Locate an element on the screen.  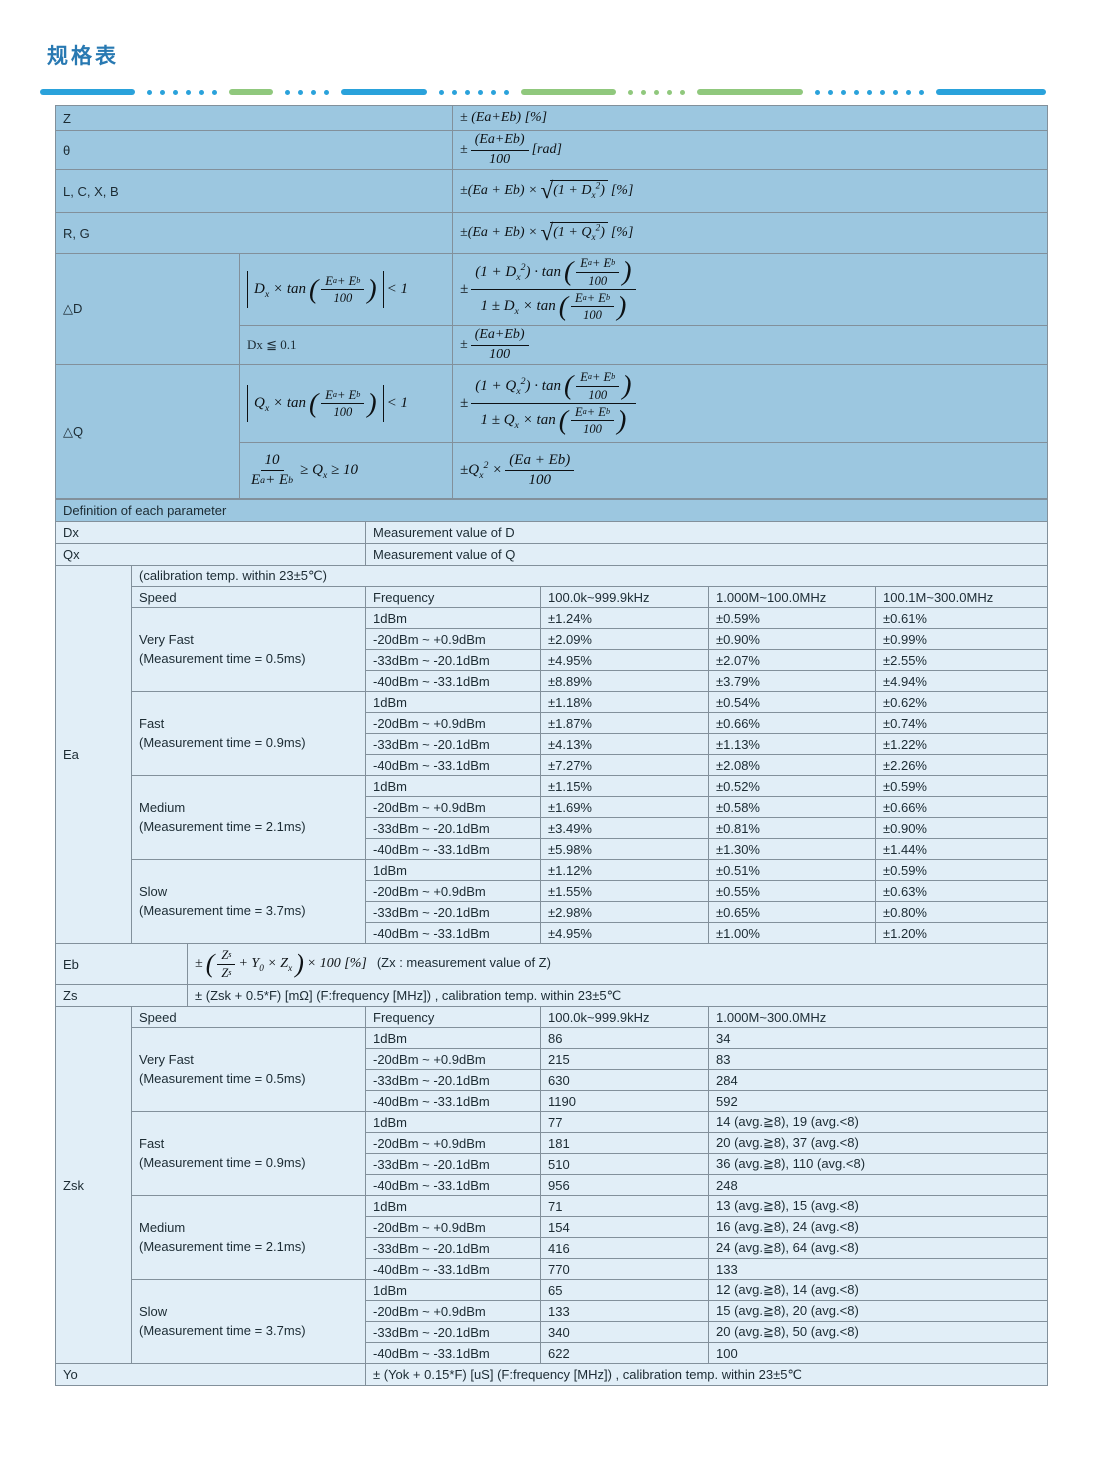
ea-value-cell: ±1.12% is located at coordinates (624, 870).